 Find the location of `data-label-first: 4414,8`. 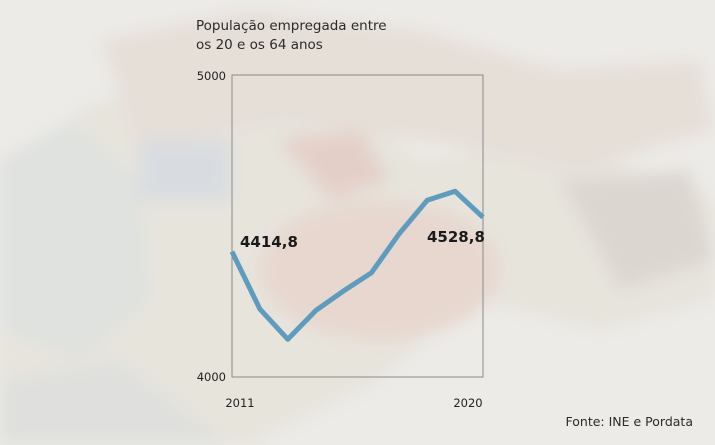

data-label-first: 4414,8 is located at coordinates (269, 242).